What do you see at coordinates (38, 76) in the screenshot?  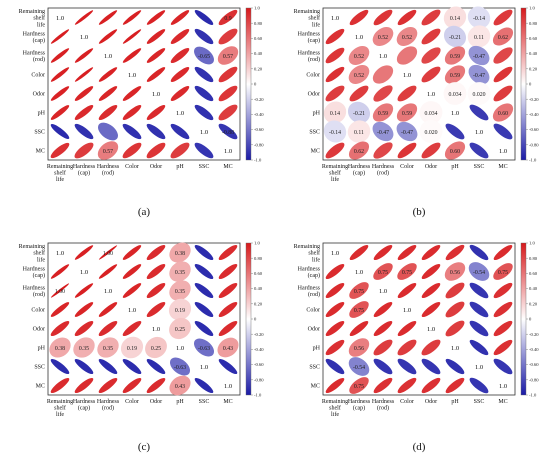 I see `row-label: Color` at bounding box center [38, 76].